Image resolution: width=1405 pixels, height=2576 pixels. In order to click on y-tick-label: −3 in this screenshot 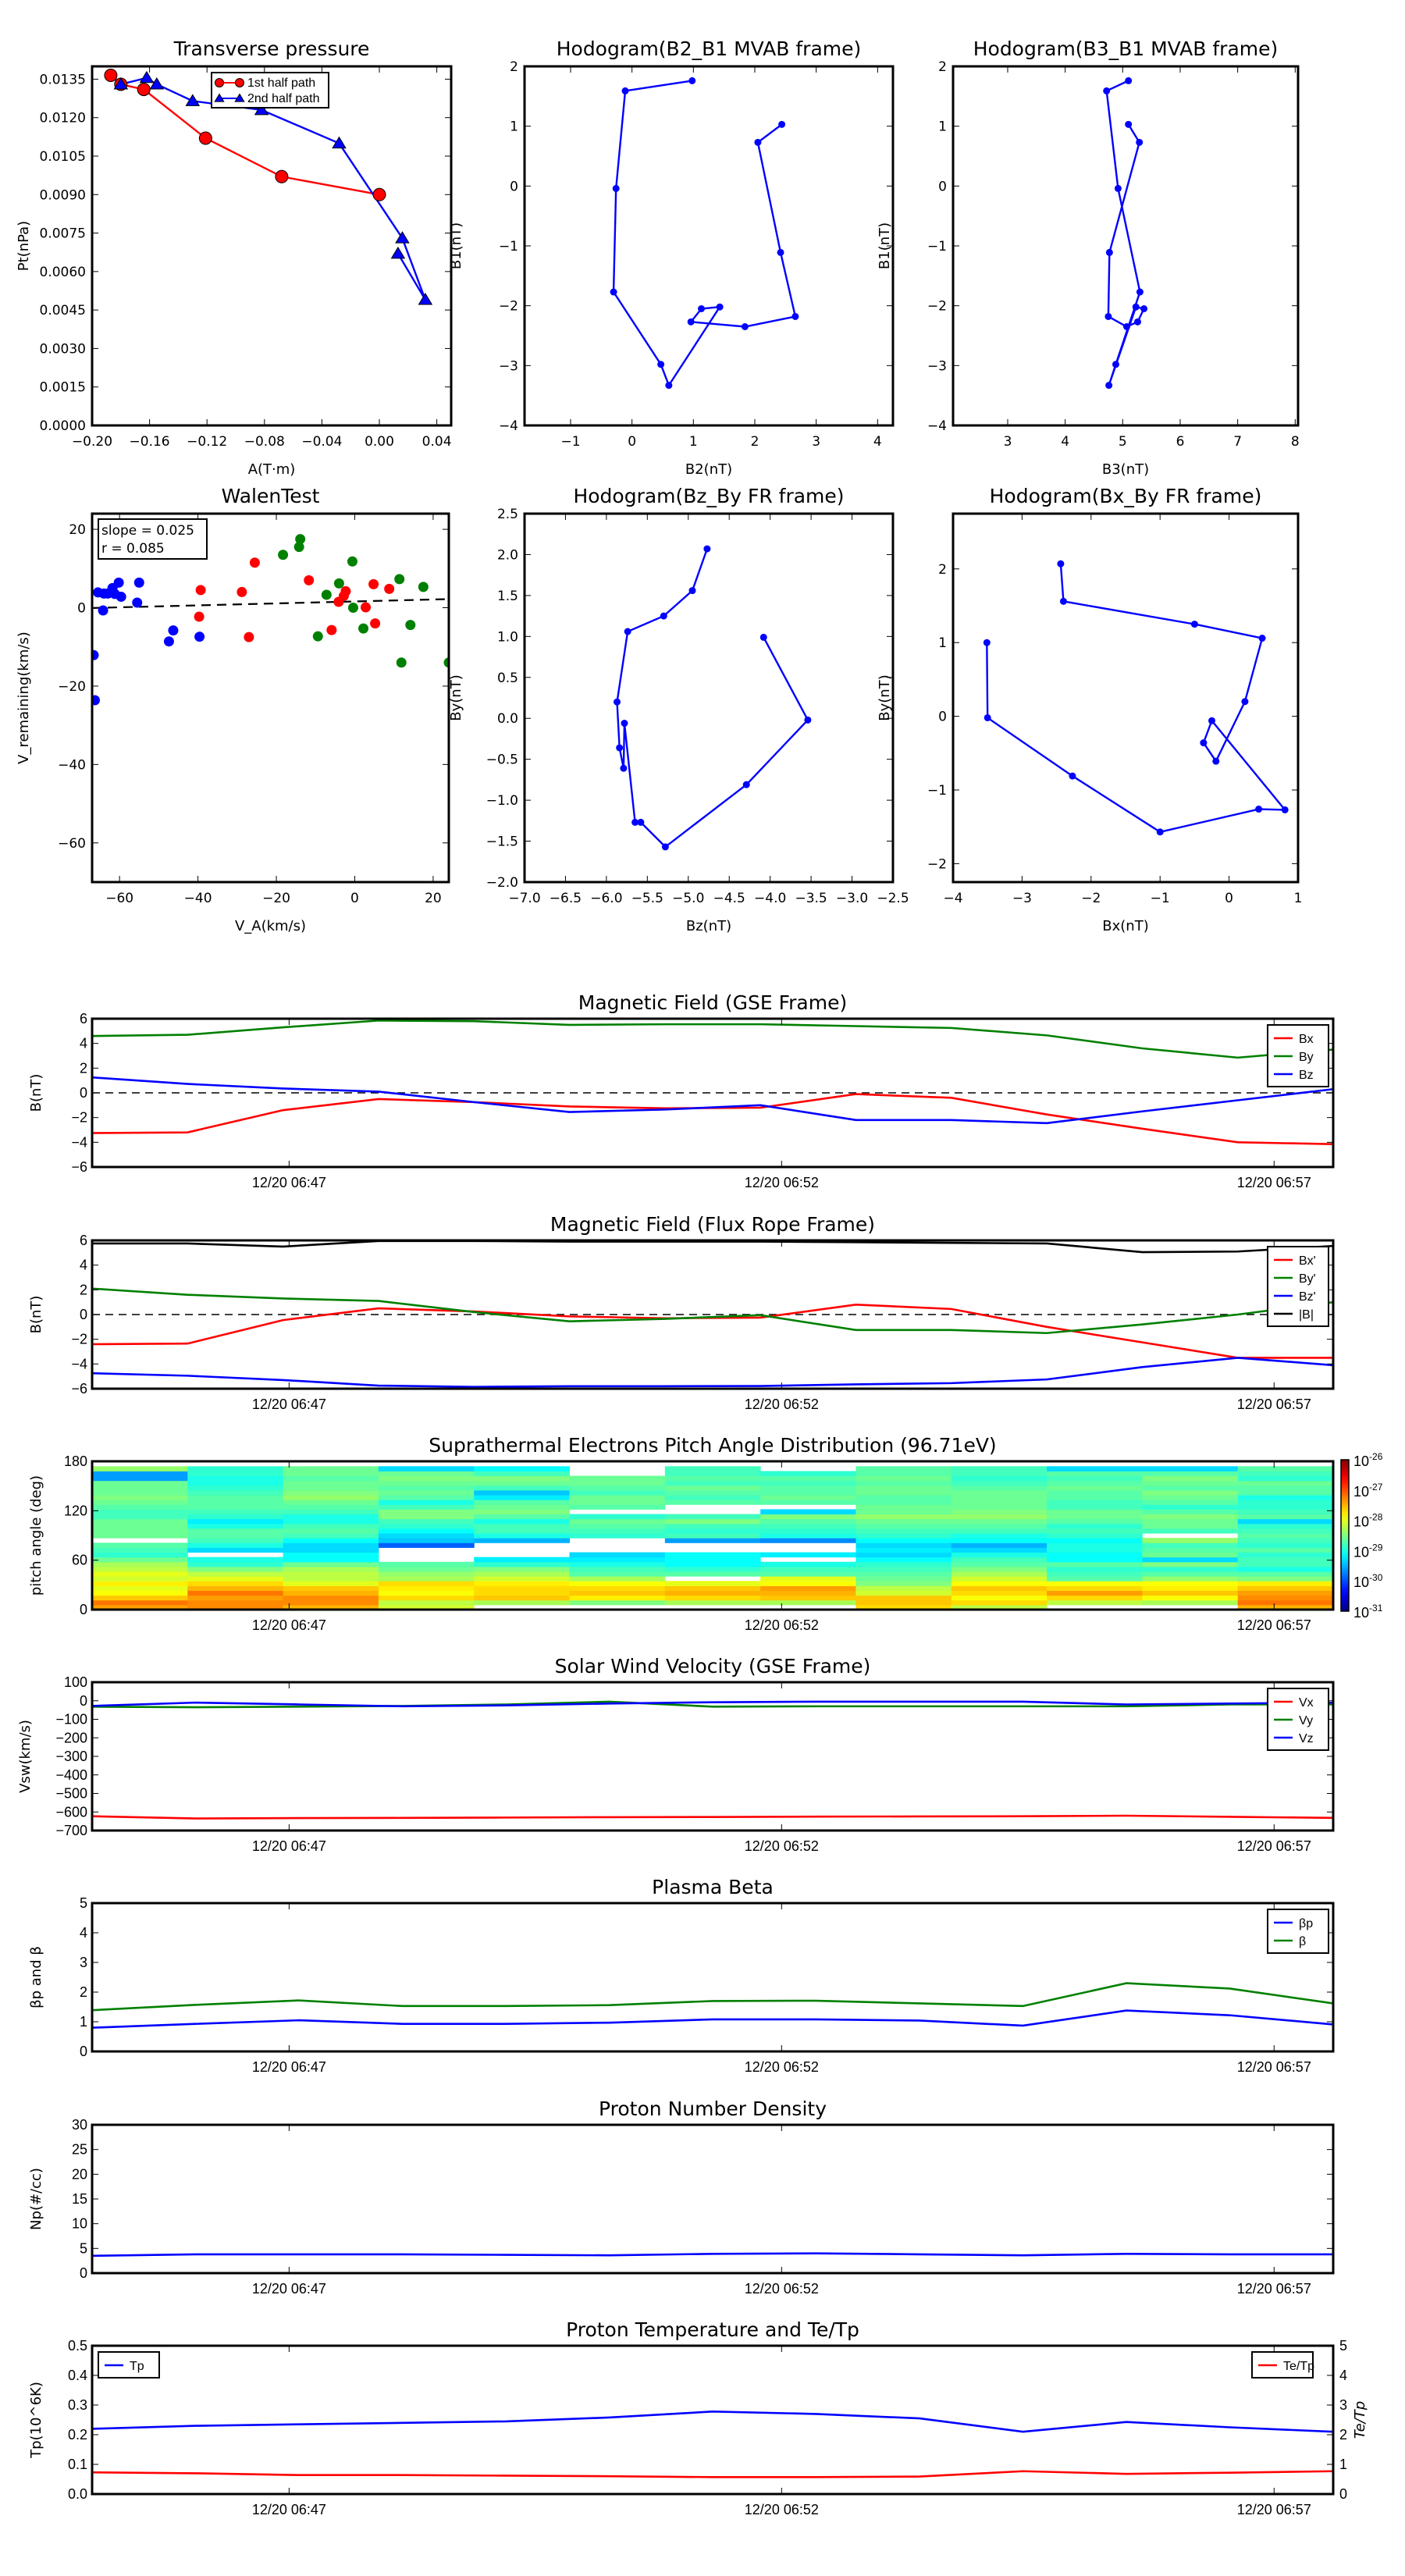, I will do `click(937, 366)`.